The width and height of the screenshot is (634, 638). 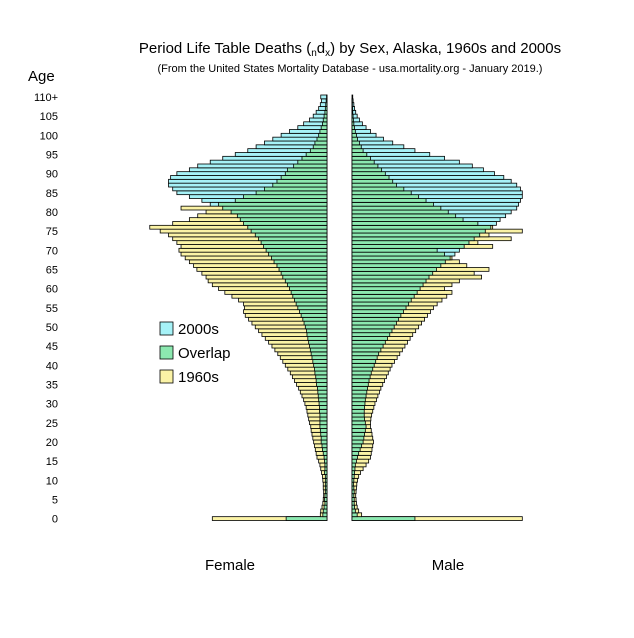 I want to click on age-tick-label: 110+, so click(x=46, y=98).